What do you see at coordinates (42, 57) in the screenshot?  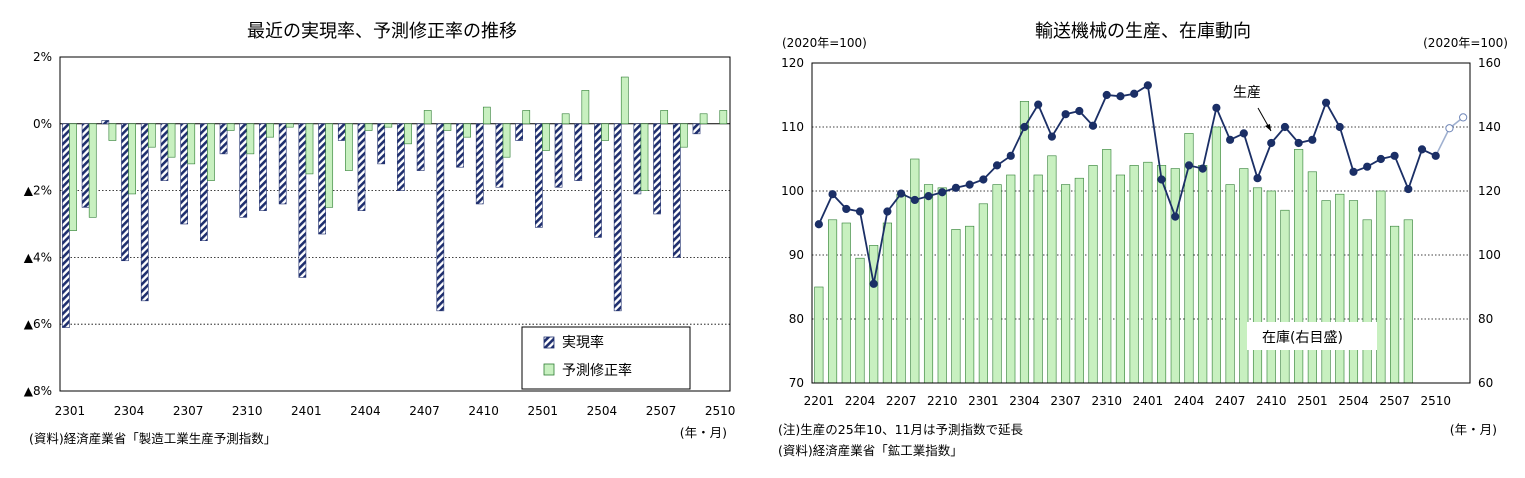 I see `left-y-tick-0: 2%` at bounding box center [42, 57].